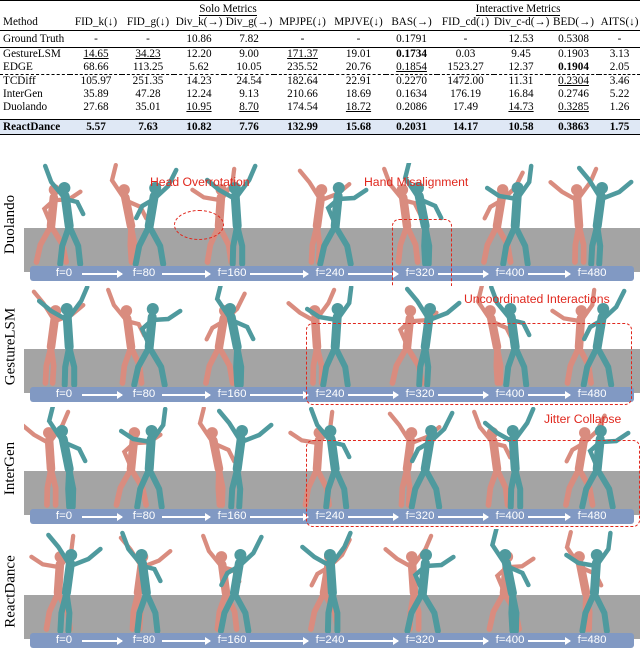  What do you see at coordinates (96, 93) in the screenshot?
I see `table-cell: 35.89` at bounding box center [96, 93].